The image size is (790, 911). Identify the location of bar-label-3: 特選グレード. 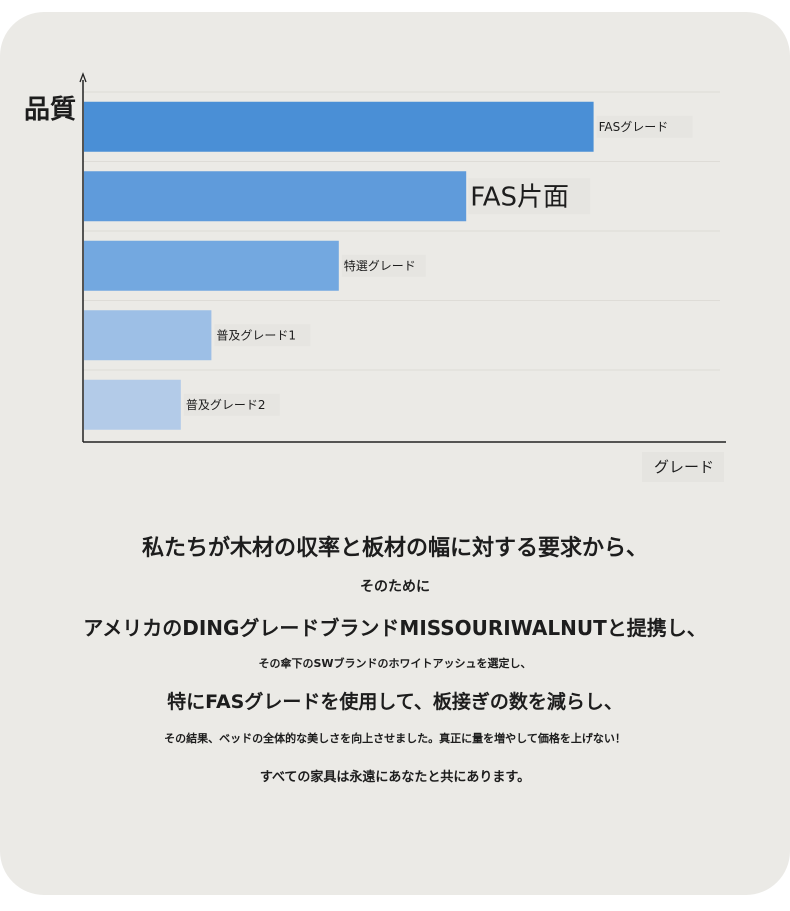
(380, 265).